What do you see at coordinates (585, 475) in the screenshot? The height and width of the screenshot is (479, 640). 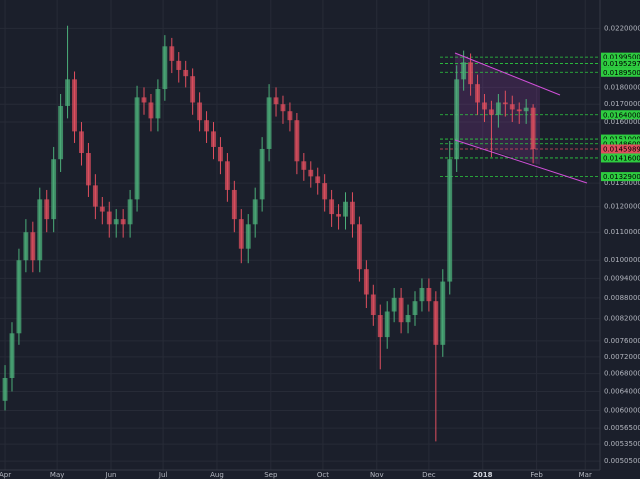 I see `x-tick-label: Mar` at bounding box center [585, 475].